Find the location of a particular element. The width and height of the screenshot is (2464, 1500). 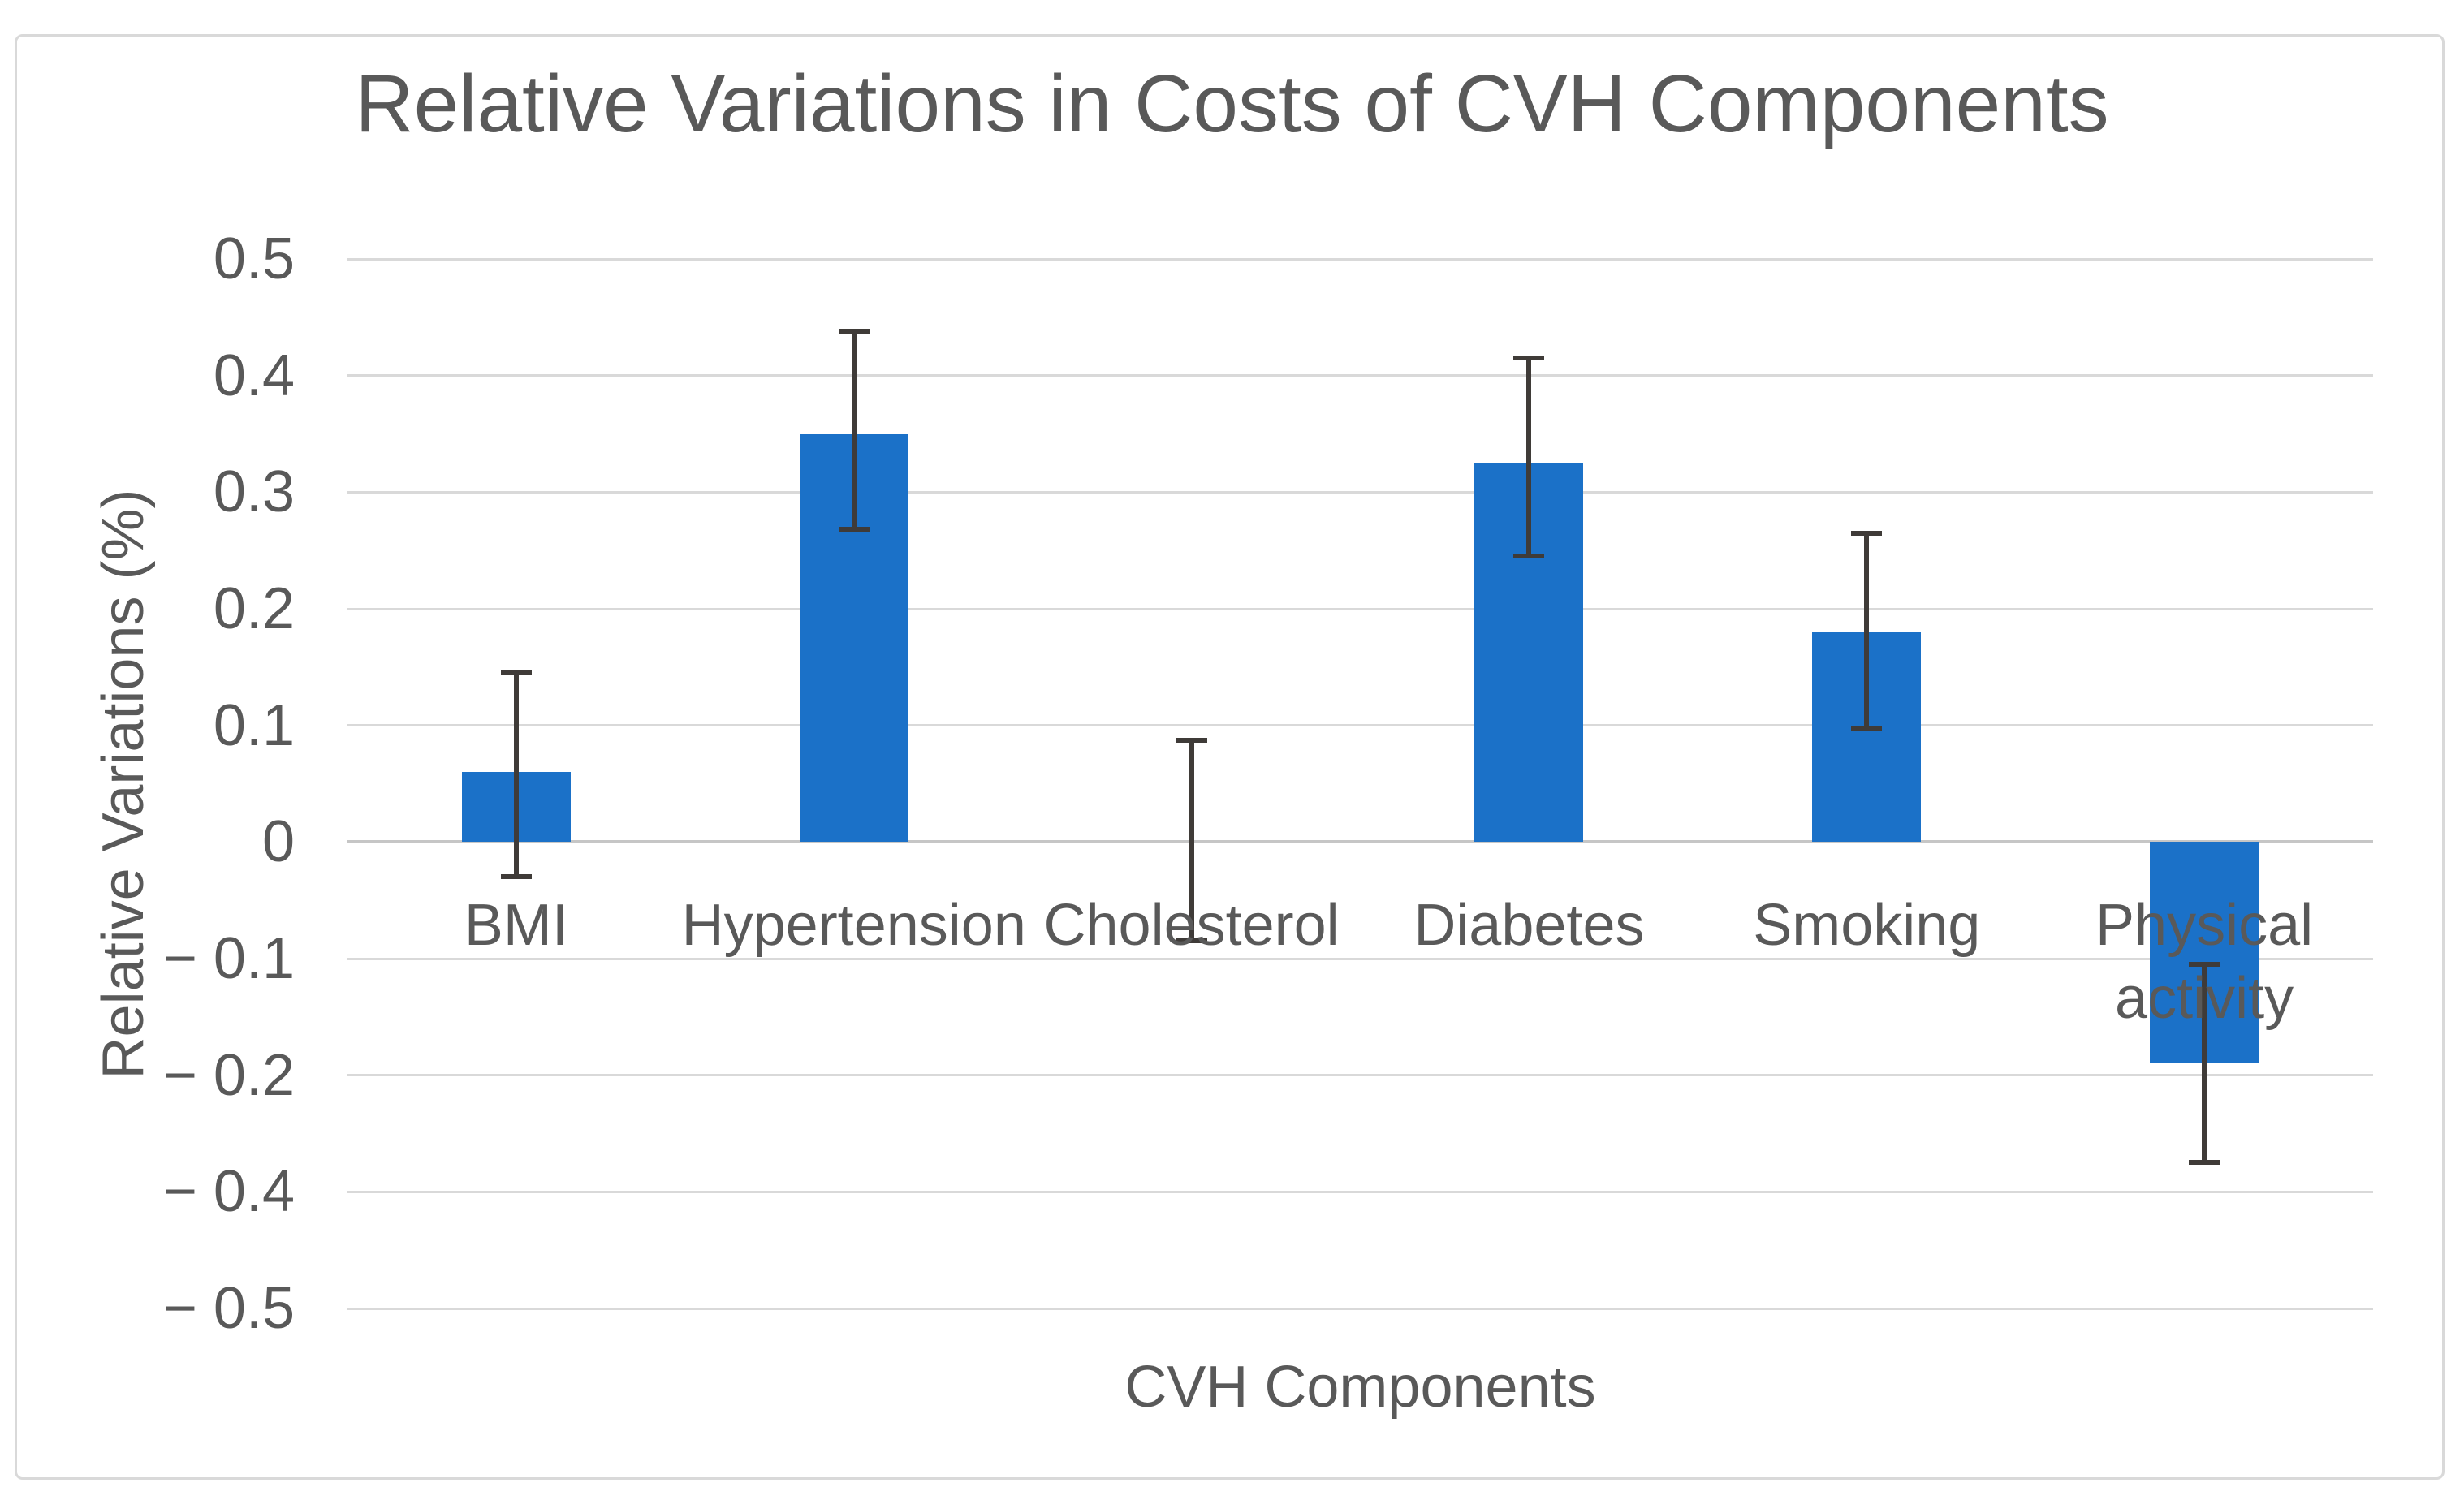

category-label-cholesterol: Cholesterol is located at coordinates (1191, 926).